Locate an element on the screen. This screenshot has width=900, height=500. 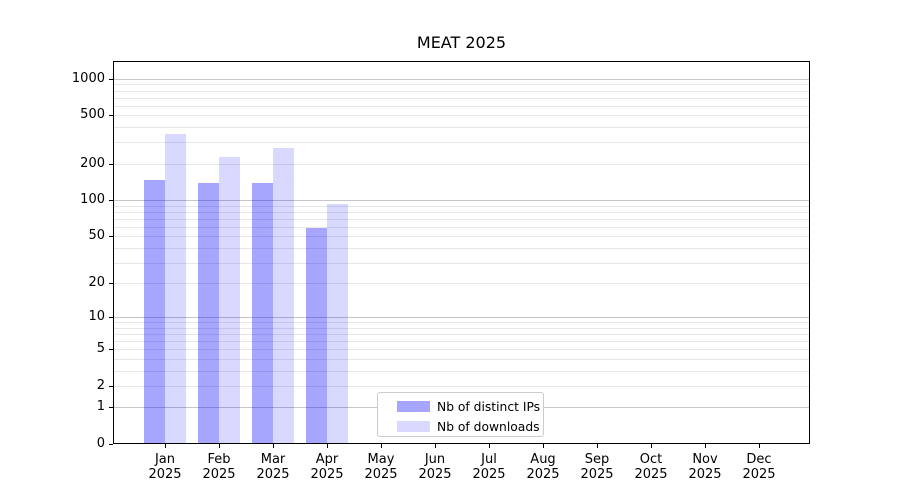
x-tick-month: Nov is located at coordinates (705, 459).